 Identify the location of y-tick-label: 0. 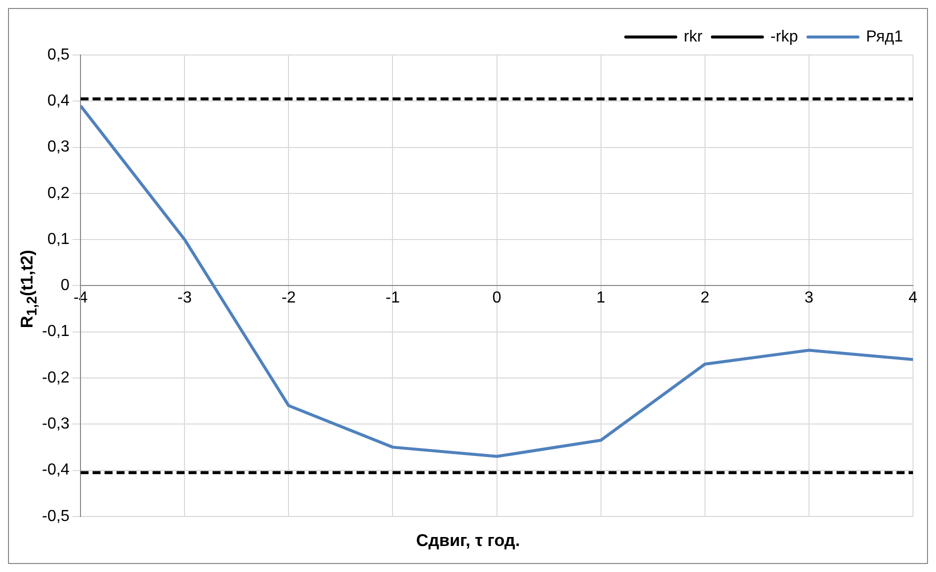
(65, 285).